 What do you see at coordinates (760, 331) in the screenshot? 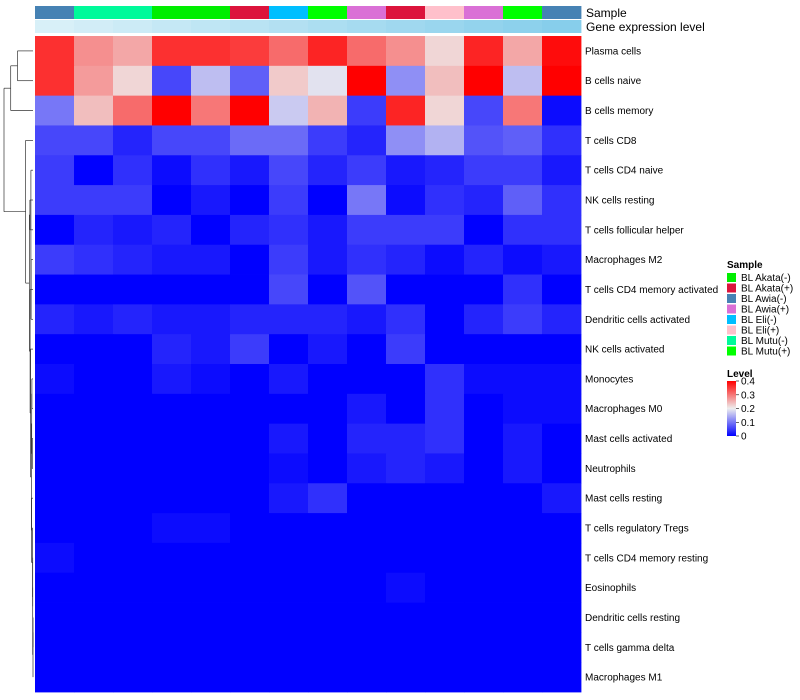
I see `legend-label: BL Eli(+)` at bounding box center [760, 331].